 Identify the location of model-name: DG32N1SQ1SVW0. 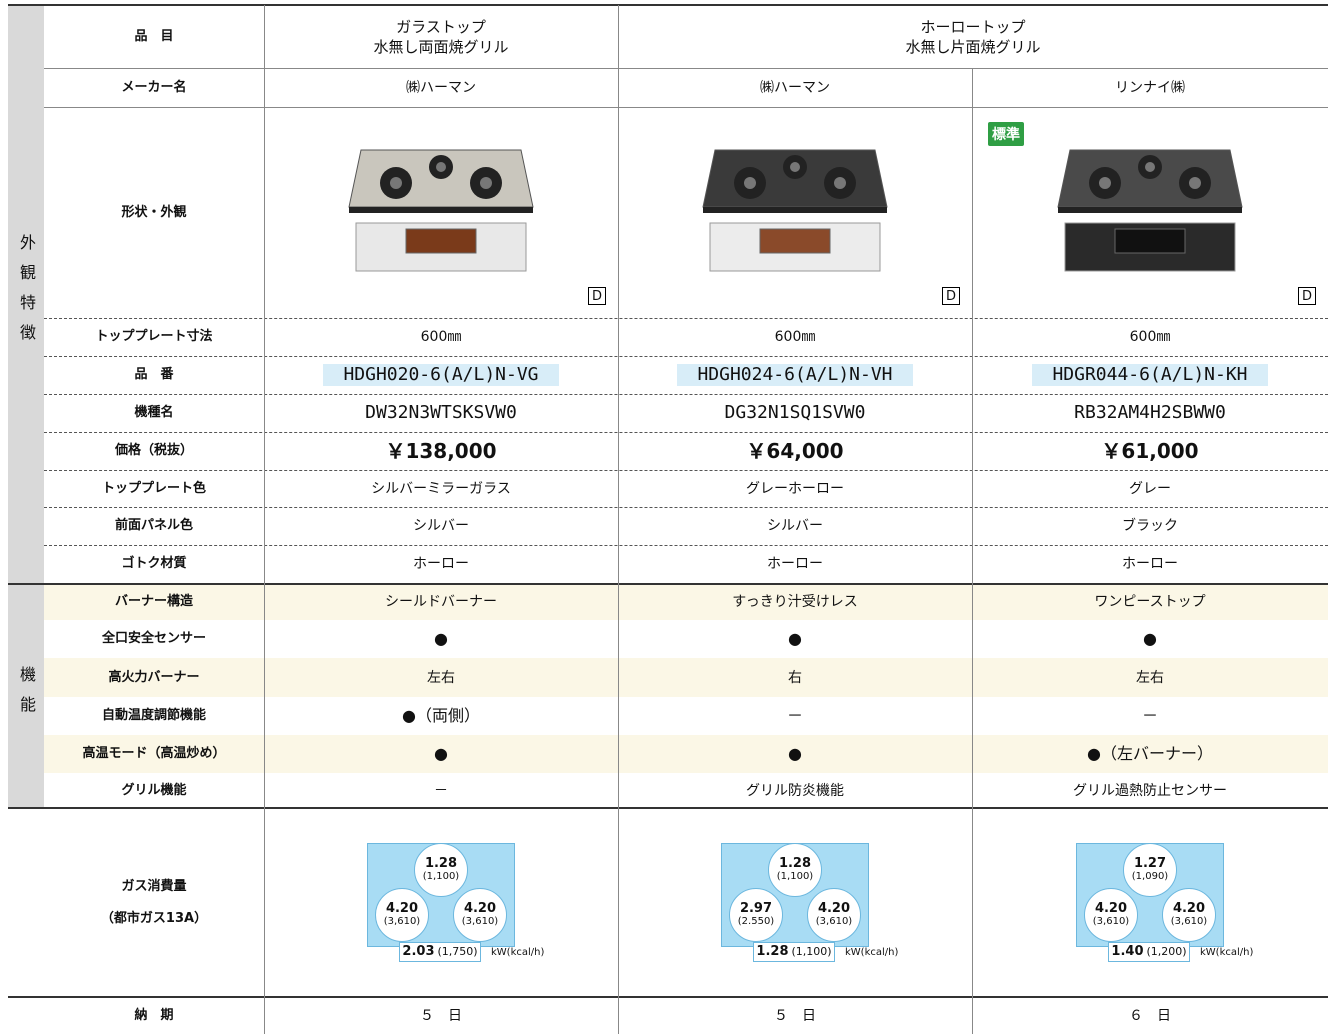
(795, 412).